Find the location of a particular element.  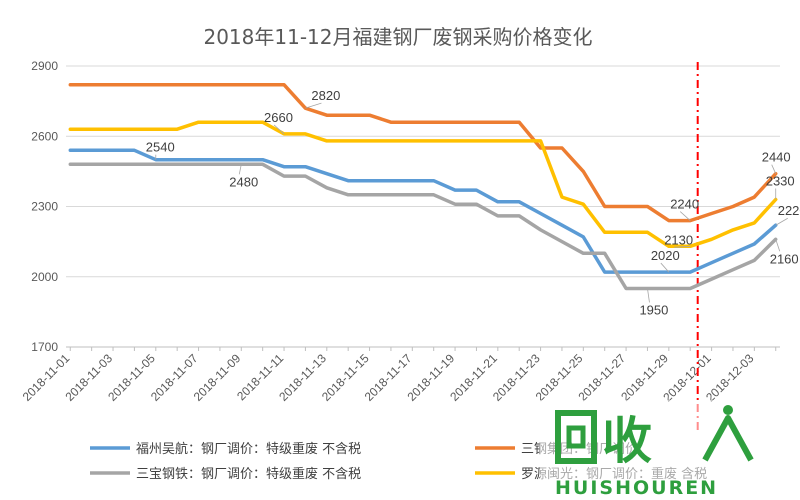

legend-label: 三宝钢铁：钢厂调价：特级重废 不含税 is located at coordinates (248, 474).